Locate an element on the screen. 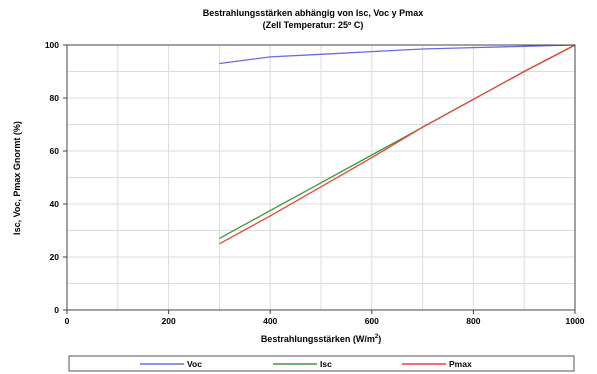 The height and width of the screenshot is (374, 597). x-tick-label: 0 is located at coordinates (67, 321).